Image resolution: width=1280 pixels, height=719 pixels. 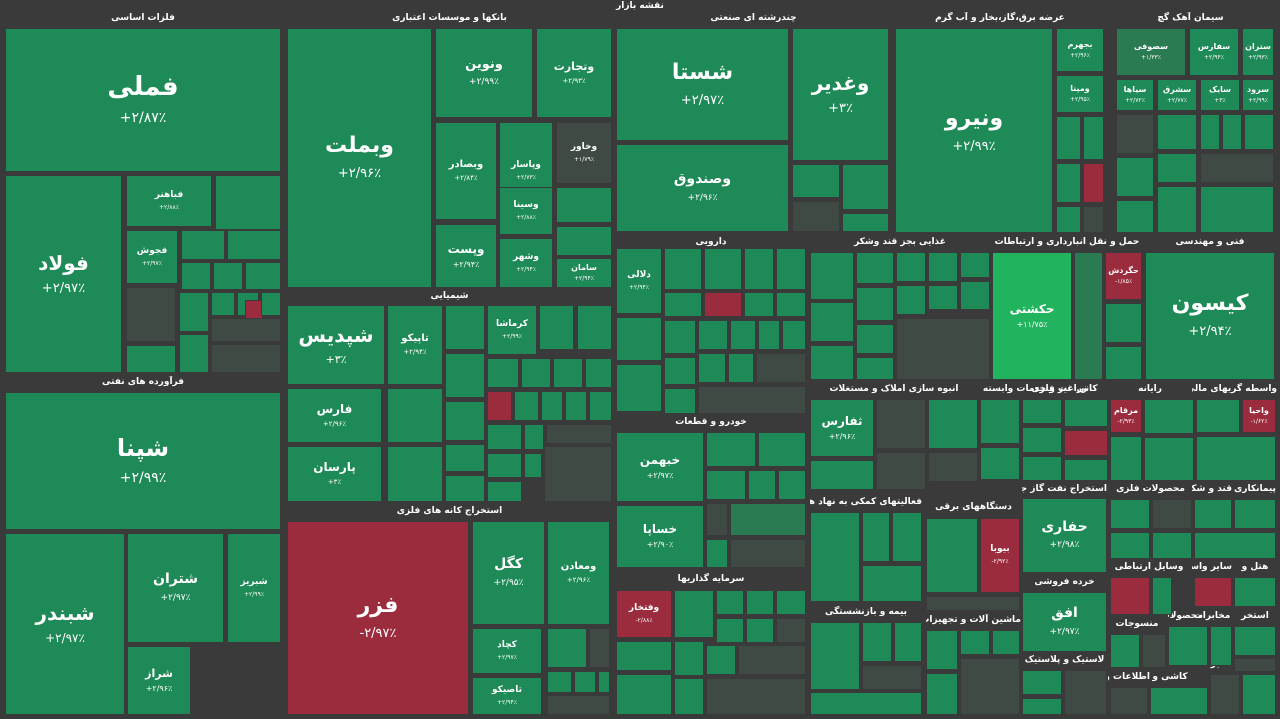 What do you see at coordinates (1080, 94) in the screenshot?
I see `stock-tile: ومپنا +۲/۹۵٪` at bounding box center [1080, 94].